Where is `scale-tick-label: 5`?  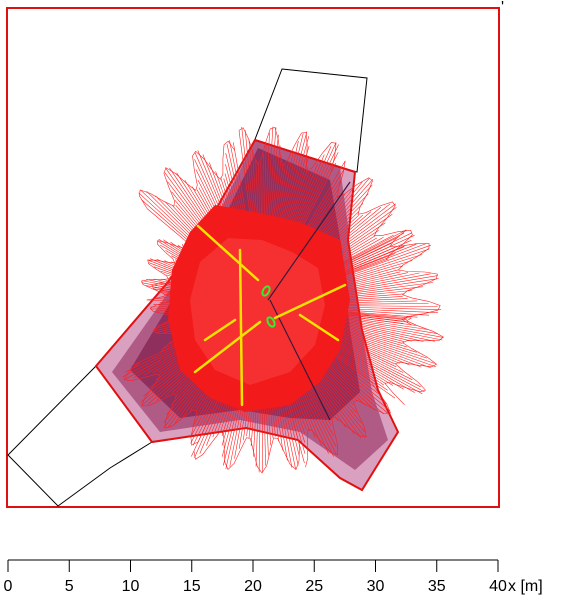 scale-tick-label: 5 is located at coordinates (69, 586).